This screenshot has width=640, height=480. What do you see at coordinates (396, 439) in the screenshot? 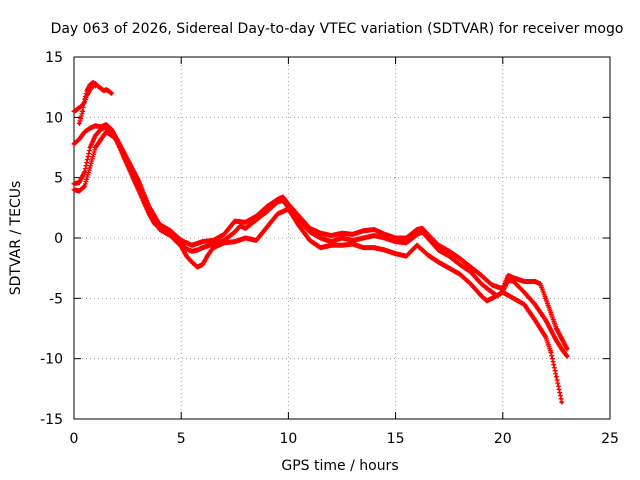
I see `x-tick-label: 15` at bounding box center [396, 439].